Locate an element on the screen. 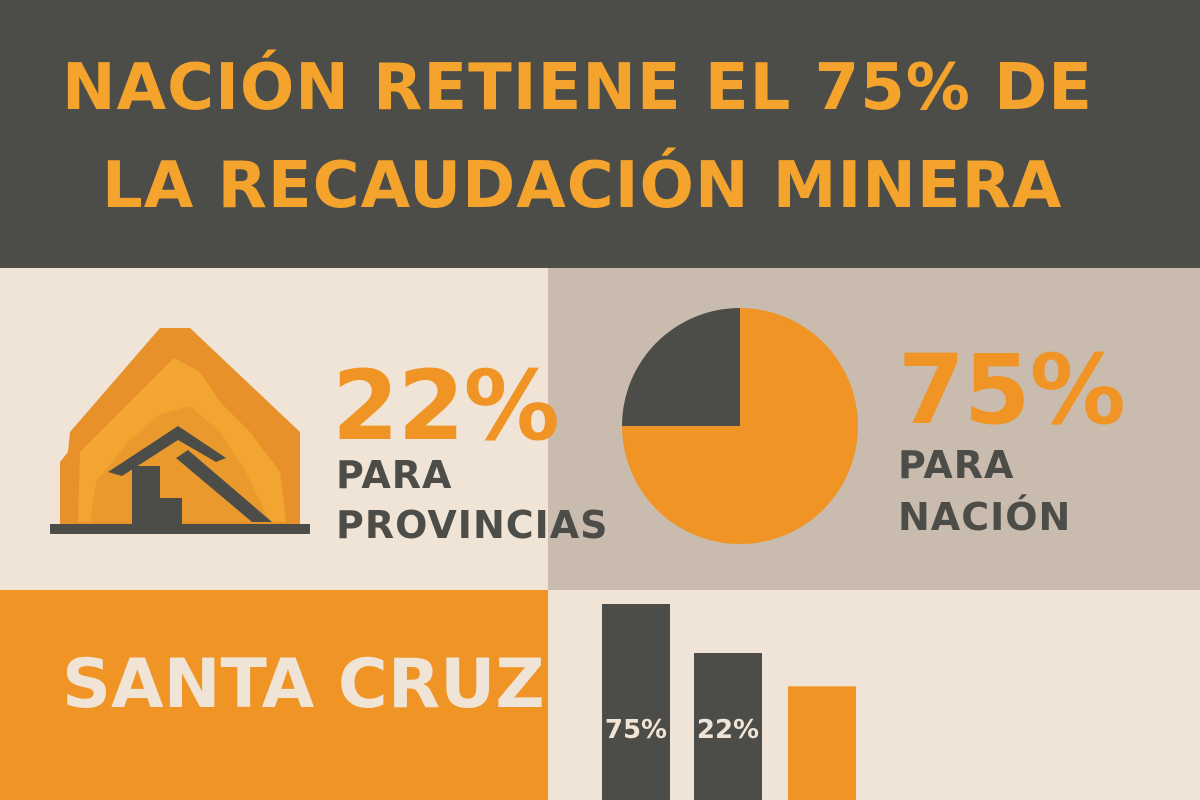 The image size is (1200, 800). provincias-label-line-2: PROVINCIAS is located at coordinates (472, 525).